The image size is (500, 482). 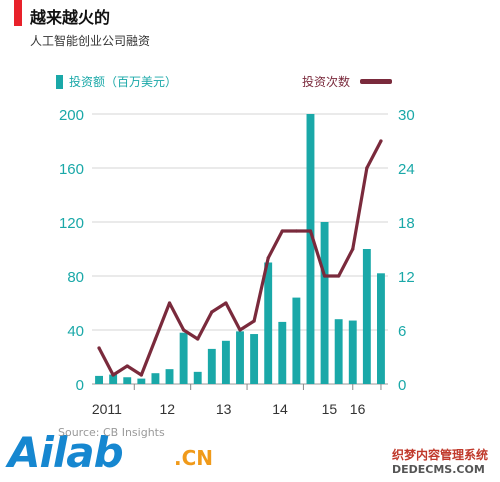 I want to click on left-axis-tick-label: 160, so click(x=71, y=169).